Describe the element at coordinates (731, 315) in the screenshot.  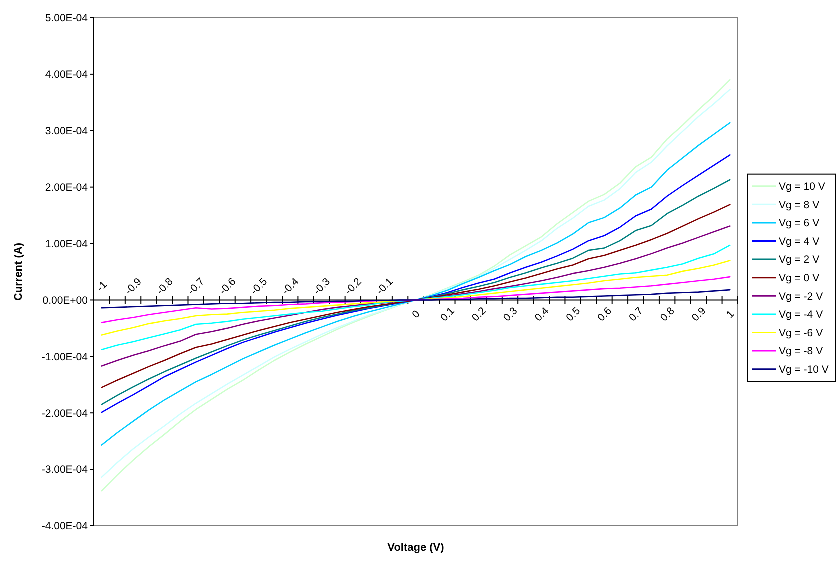
I see `x-tick-label: 1` at that location.